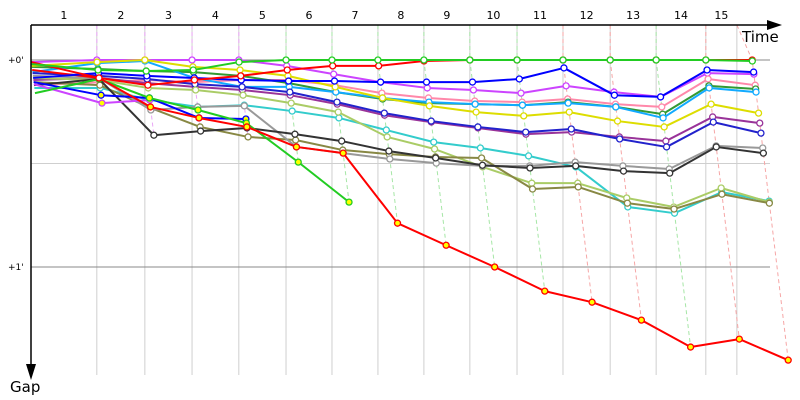 The height and width of the screenshot is (400, 800). What do you see at coordinates (168, 15) in the screenshot?
I see `lap-label: 3` at bounding box center [168, 15].